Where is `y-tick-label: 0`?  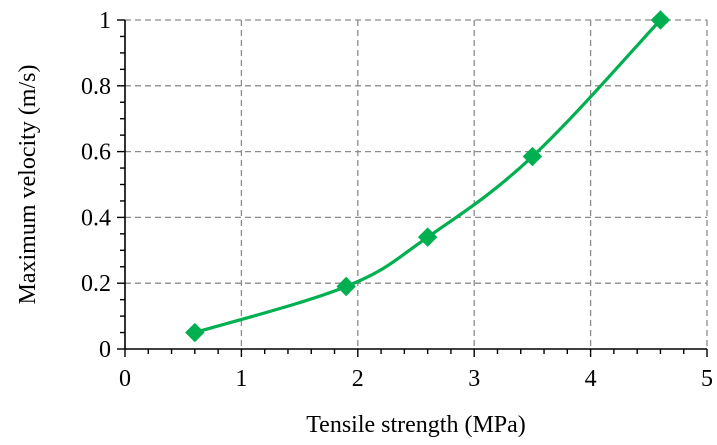
y-tick-label: 0 is located at coordinates (105, 350).